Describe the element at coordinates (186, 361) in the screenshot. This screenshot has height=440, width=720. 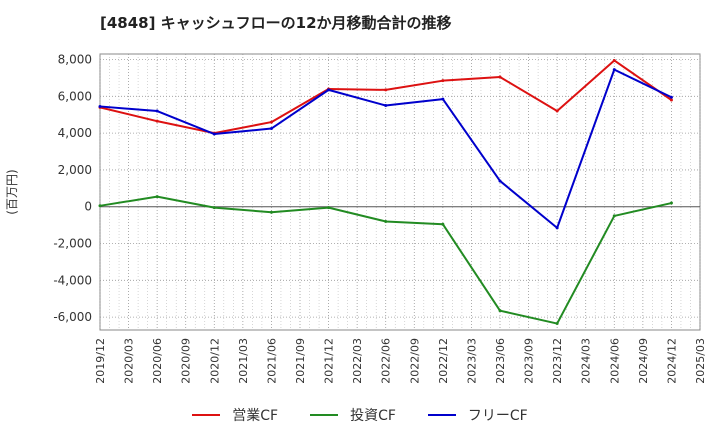
I see `x-tick-label: 2020/09` at that location.